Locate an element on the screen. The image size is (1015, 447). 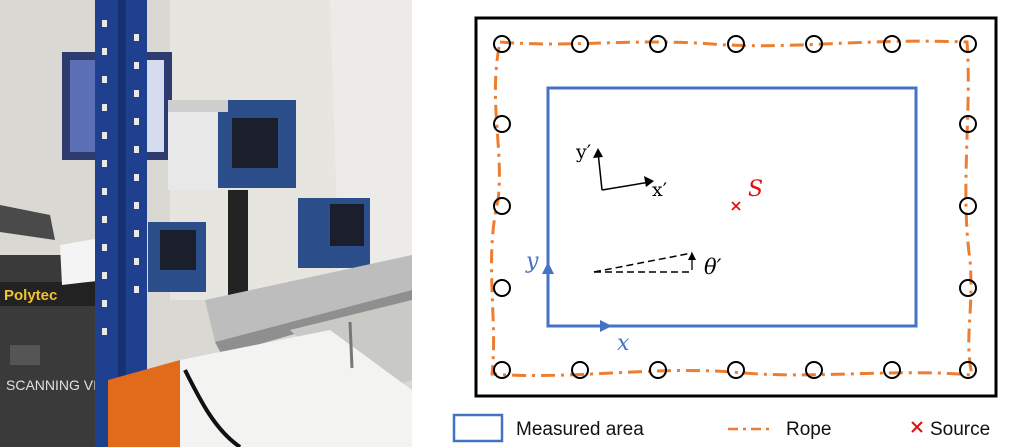
vibrometer-head-top is located at coordinates (232, 145).